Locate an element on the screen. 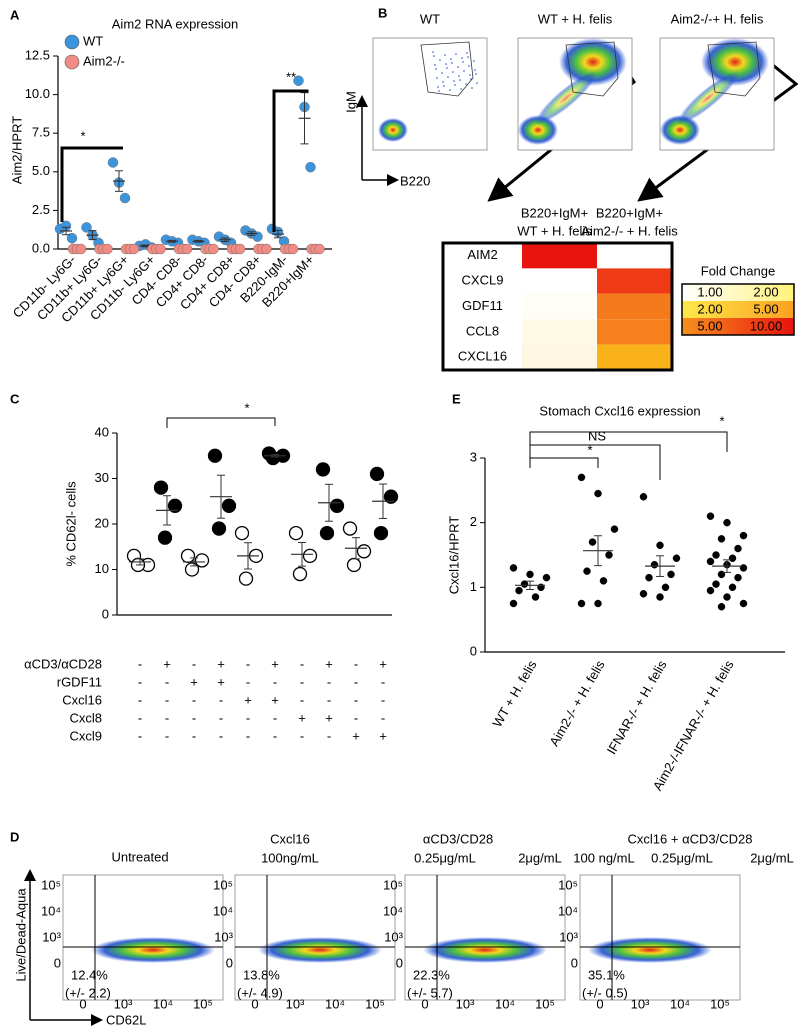 This screenshot has height=1032, width=799. dose-label: 100ng/mL is located at coordinates (290, 857).